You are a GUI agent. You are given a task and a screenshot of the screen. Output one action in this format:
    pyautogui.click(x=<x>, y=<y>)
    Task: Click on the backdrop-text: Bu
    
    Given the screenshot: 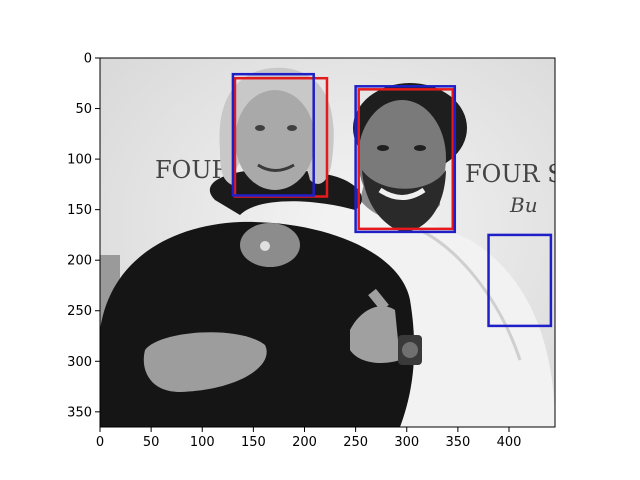 What is the action you would take?
    pyautogui.click(x=523, y=205)
    